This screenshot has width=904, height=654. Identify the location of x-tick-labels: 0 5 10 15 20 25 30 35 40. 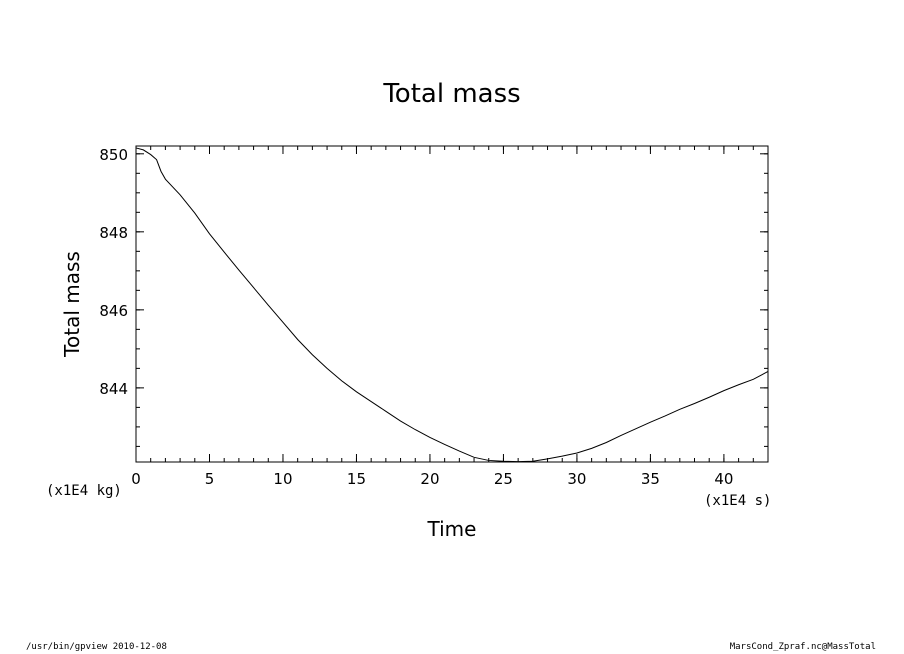
(432, 479).